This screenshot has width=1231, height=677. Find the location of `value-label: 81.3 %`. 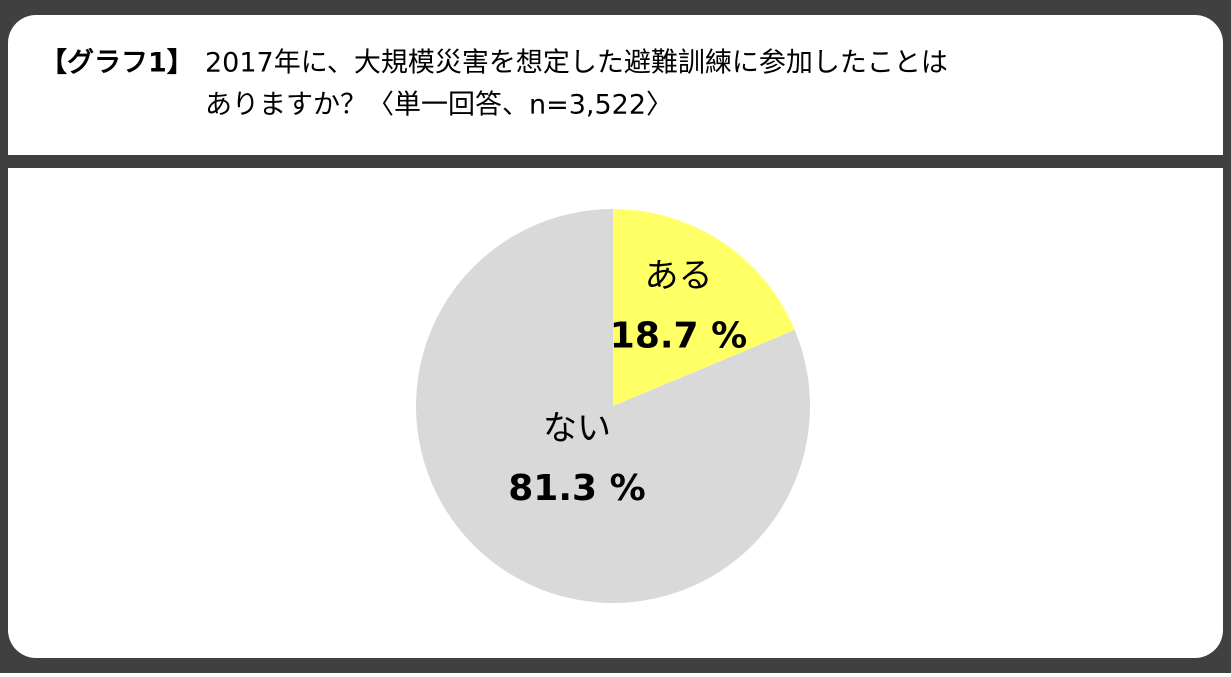

value-label: 81.3 % is located at coordinates (576, 488).